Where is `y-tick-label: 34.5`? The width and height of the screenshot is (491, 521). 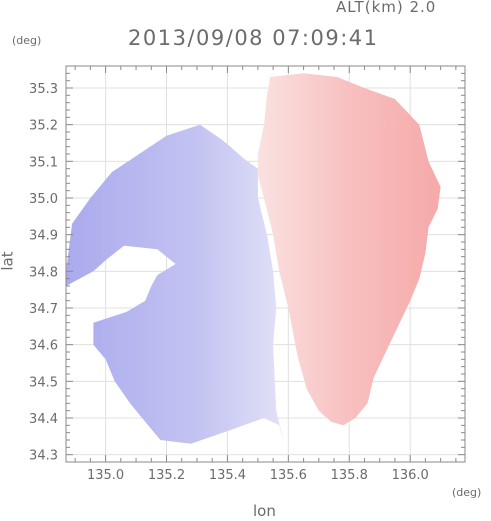
y-tick-label: 34.5 is located at coordinates (43, 382).